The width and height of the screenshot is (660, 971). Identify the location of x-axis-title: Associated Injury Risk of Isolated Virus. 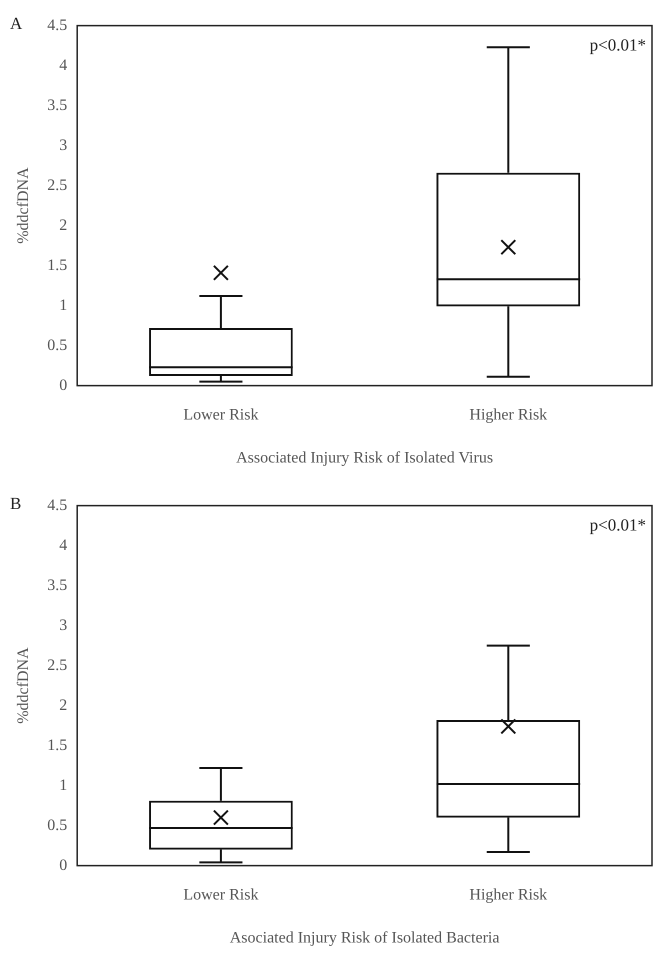
(365, 458).